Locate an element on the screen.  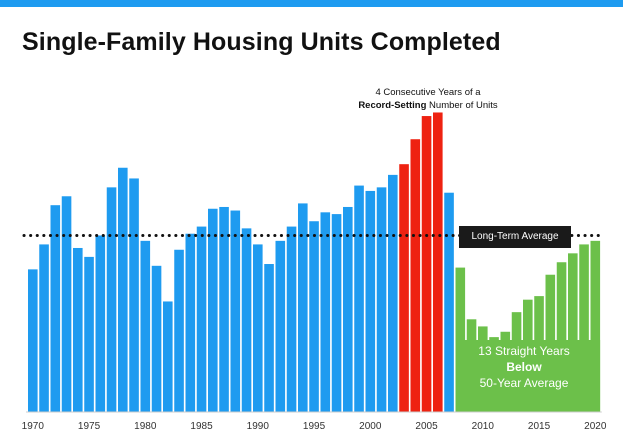
x-tick-1980: 1980 is located at coordinates (145, 426).